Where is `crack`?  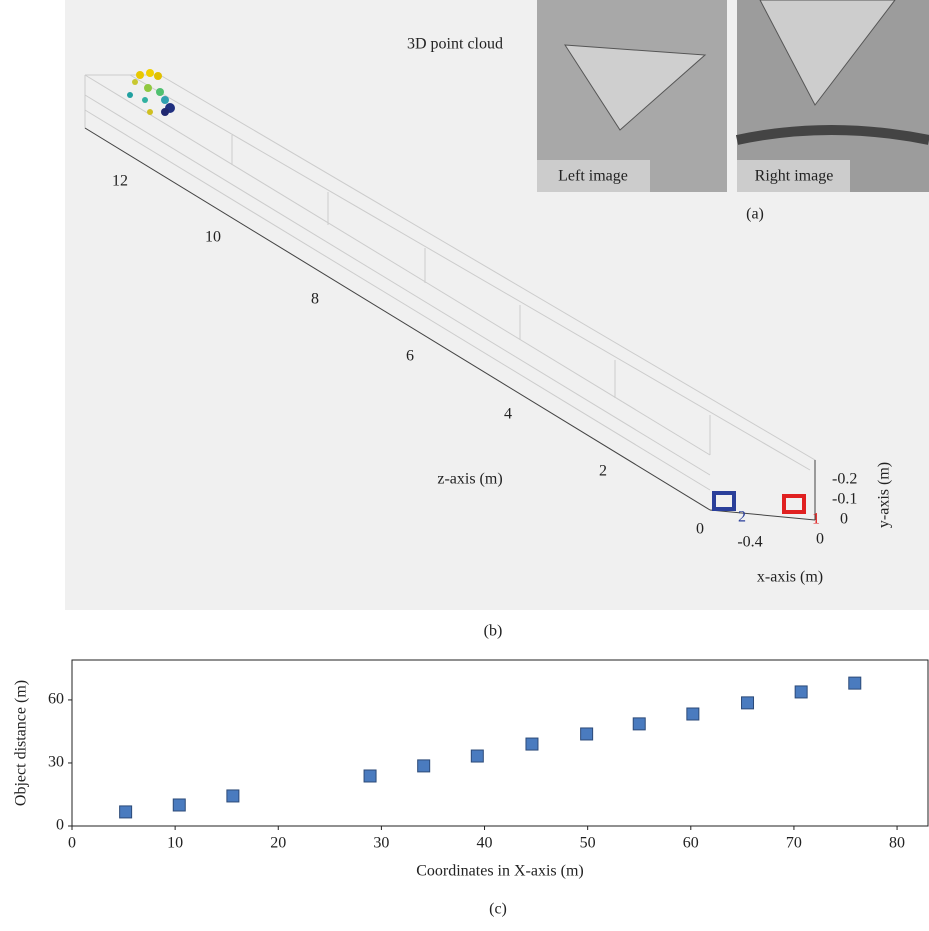 crack is located at coordinates (832, 135).